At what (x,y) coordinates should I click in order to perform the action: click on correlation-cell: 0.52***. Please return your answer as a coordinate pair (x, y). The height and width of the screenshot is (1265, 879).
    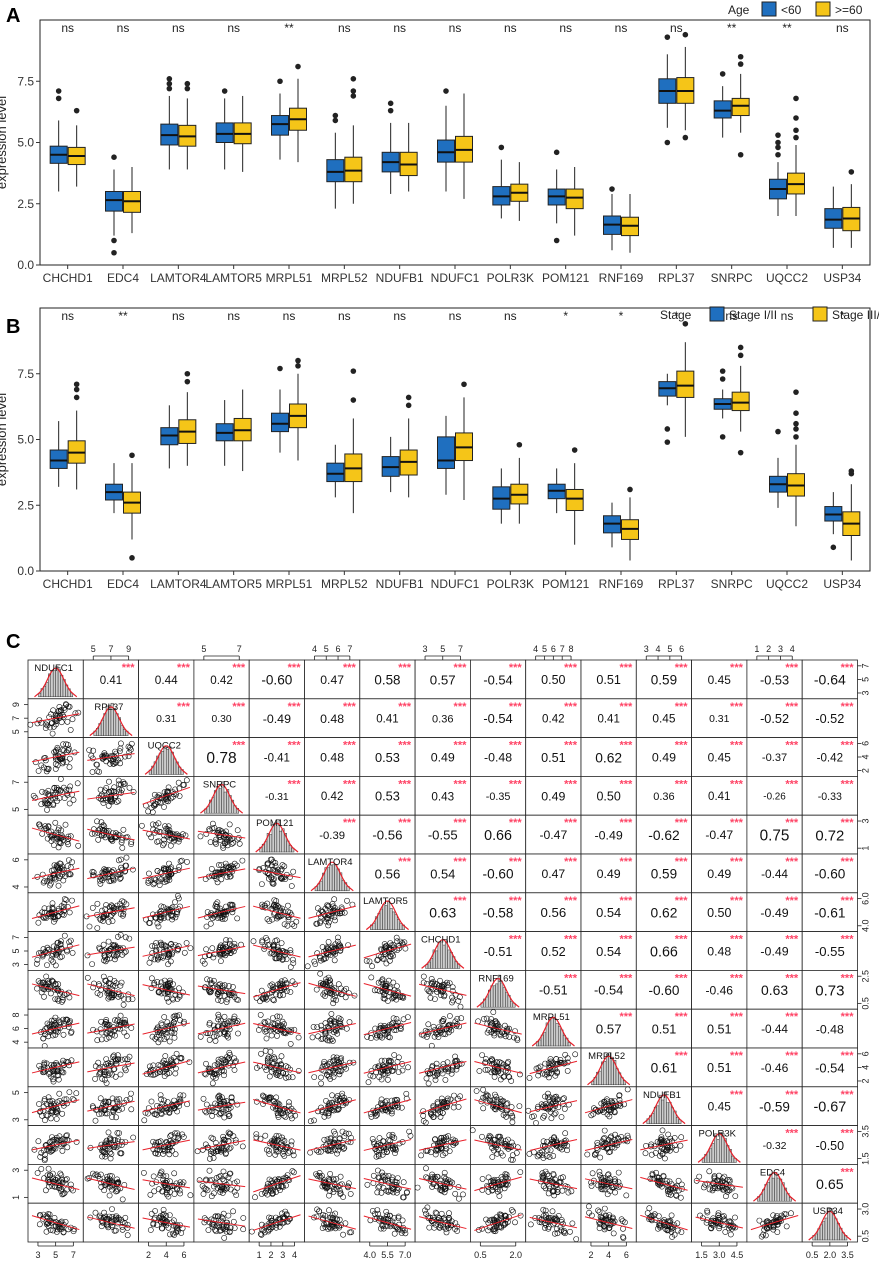
    Looking at the image, I should click on (553, 951).